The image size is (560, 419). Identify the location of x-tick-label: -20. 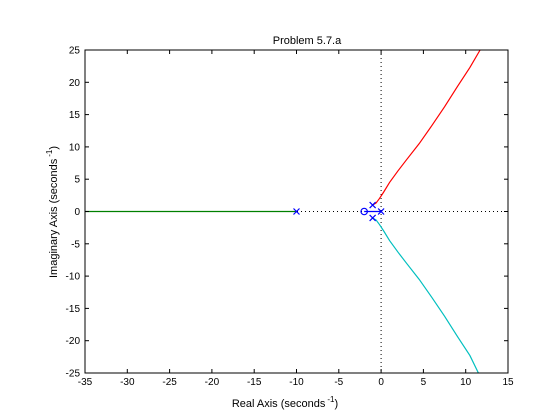
(212, 382).